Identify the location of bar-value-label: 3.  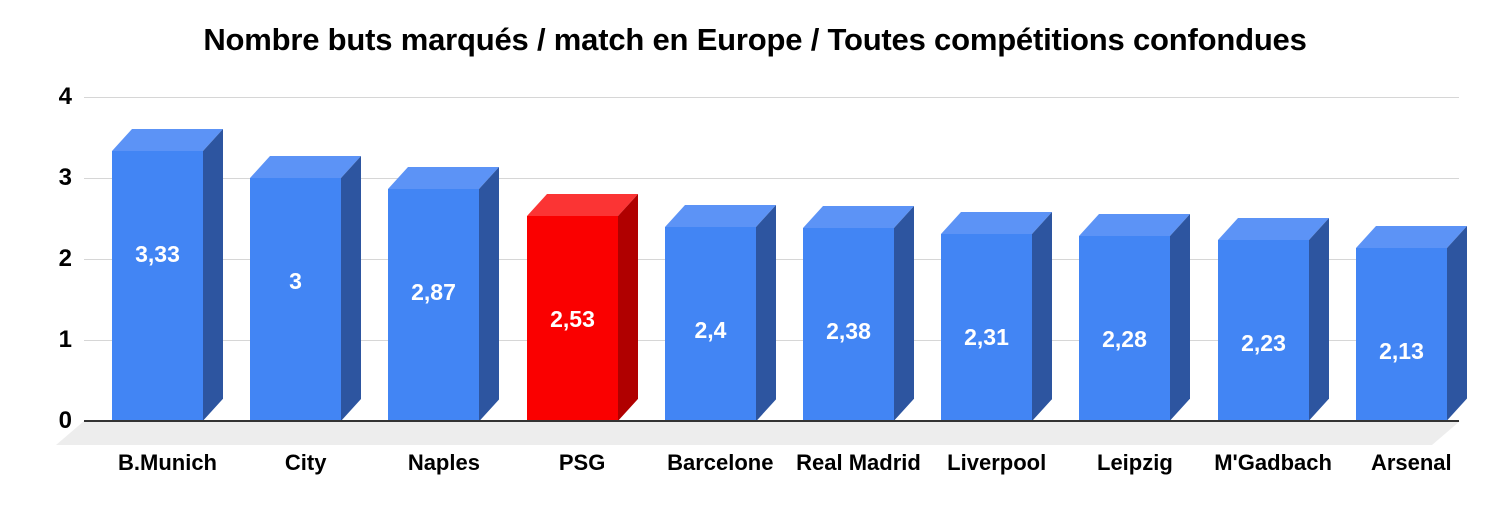
(295, 281).